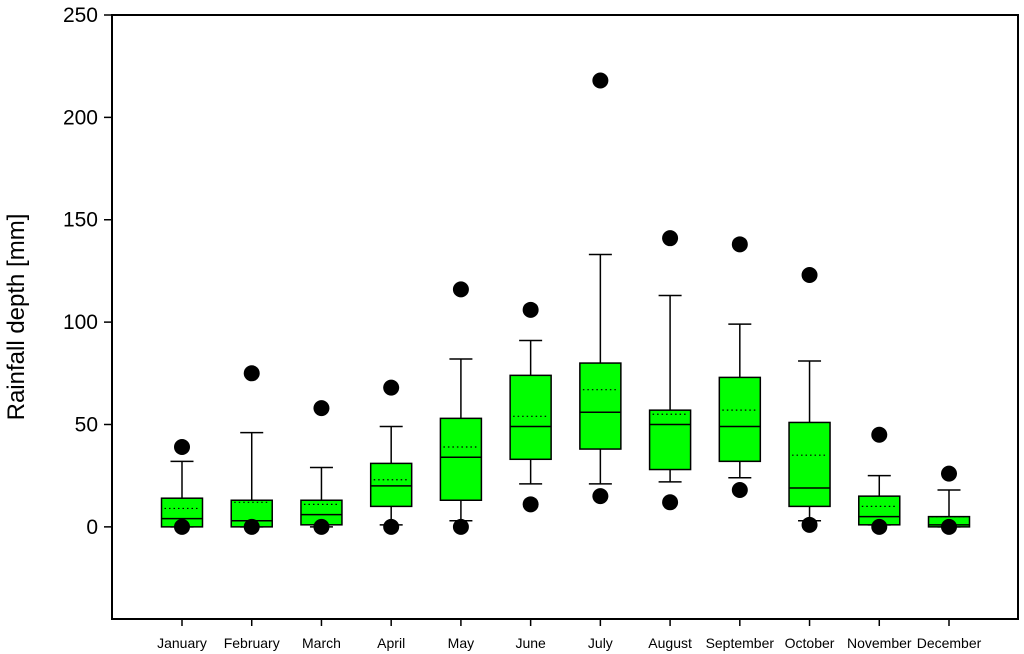 This screenshot has width=1024, height=654. I want to click on x-tick-label: February, so click(252, 643).